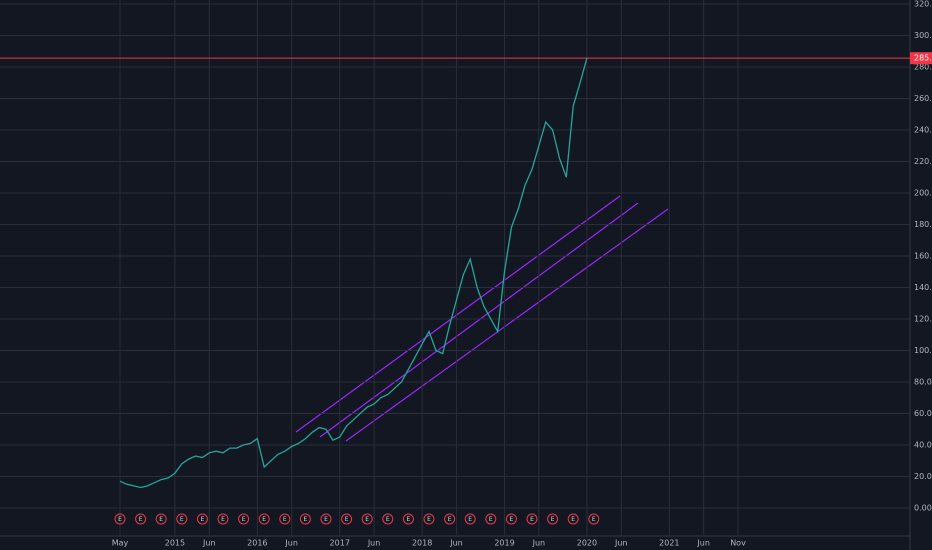 Image resolution: width=932 pixels, height=550 pixels. What do you see at coordinates (923, 413) in the screenshot?
I see `y-tick-label: 60.00` at bounding box center [923, 413].